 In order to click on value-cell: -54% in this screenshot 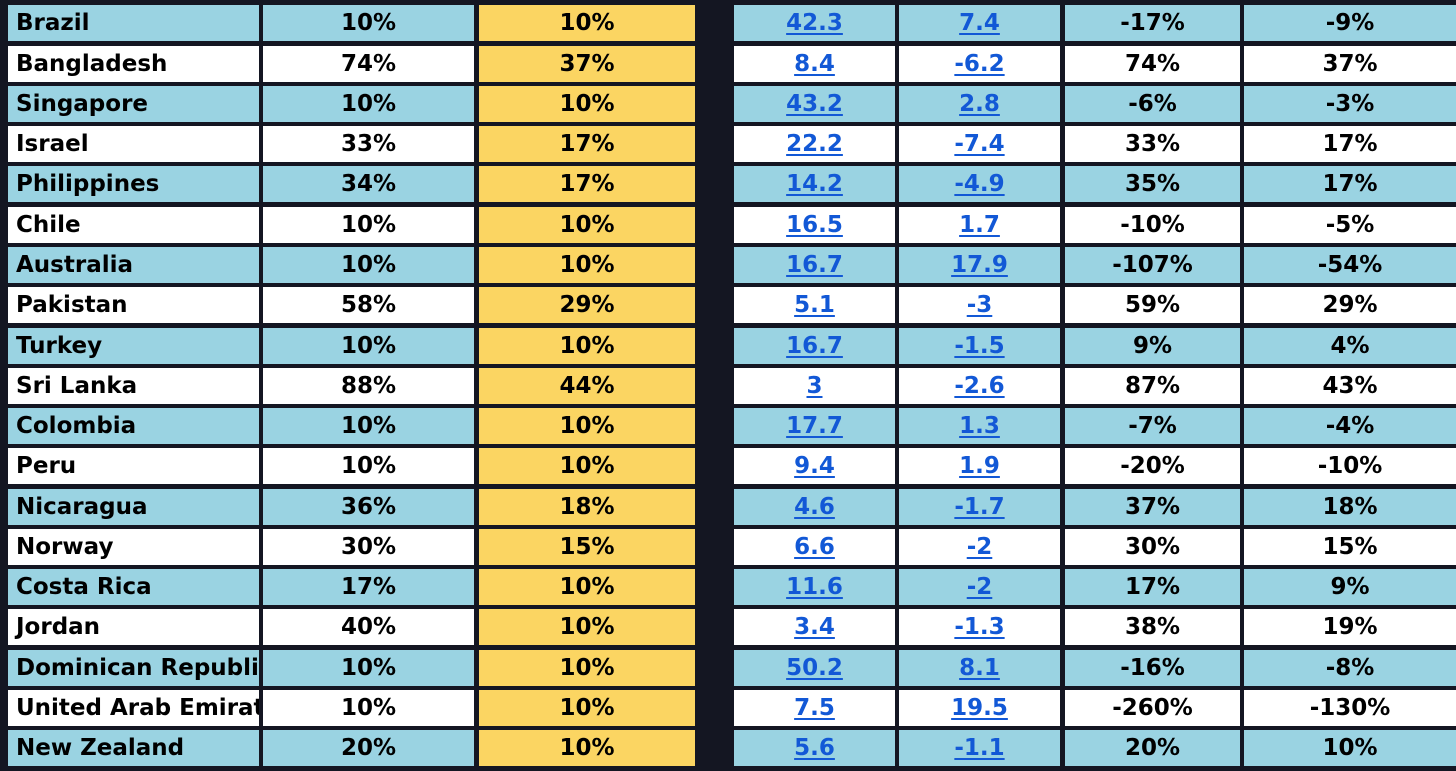, I will do `click(1350, 265)`.